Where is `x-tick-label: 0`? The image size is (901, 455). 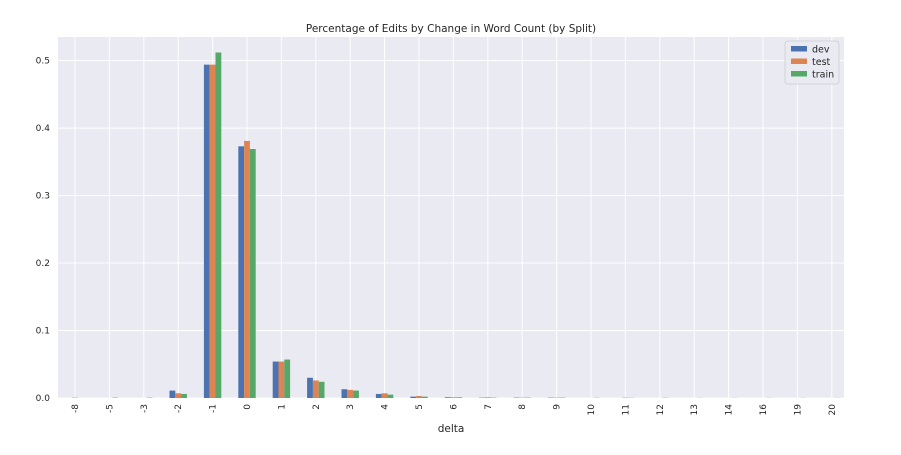 x-tick-label: 0 is located at coordinates (248, 407).